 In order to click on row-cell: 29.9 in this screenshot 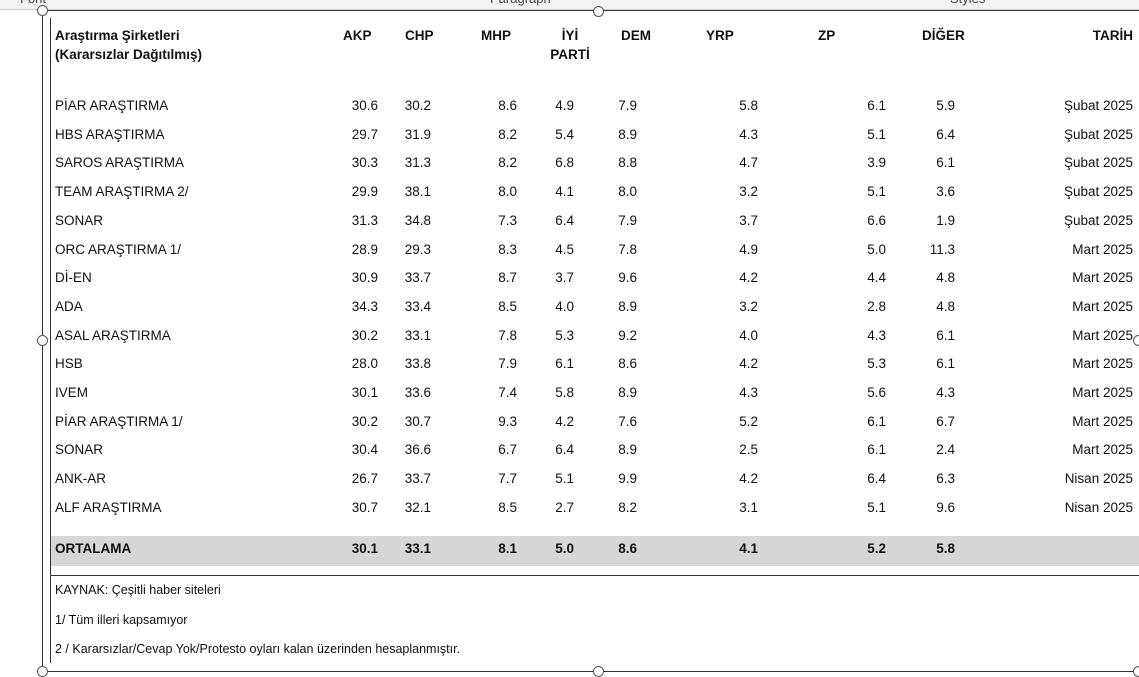, I will do `click(364, 192)`.